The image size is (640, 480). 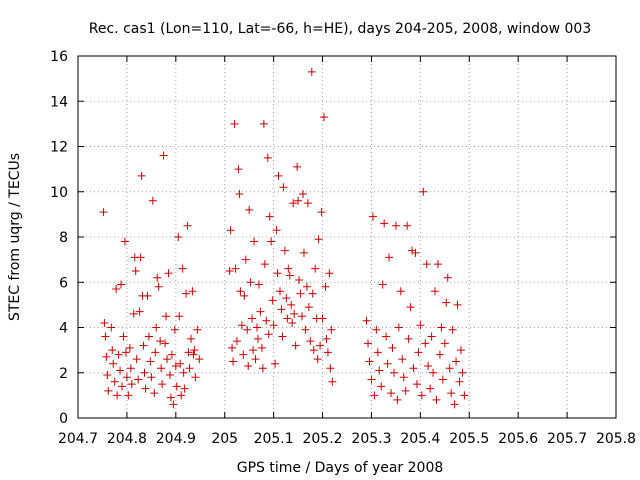 What do you see at coordinates (59, 57) in the screenshot?
I see `y-tick-label: 16` at bounding box center [59, 57].